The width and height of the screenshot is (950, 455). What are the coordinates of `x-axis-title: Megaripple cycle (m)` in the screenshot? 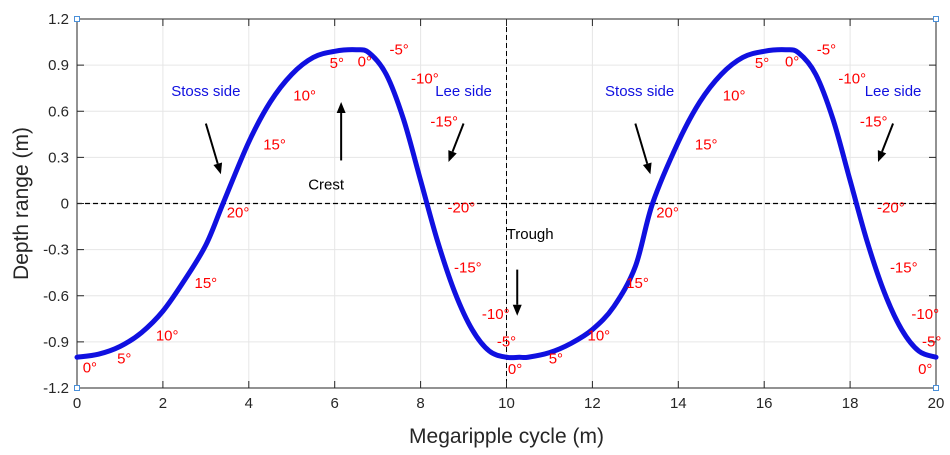 It's located at (506, 436).